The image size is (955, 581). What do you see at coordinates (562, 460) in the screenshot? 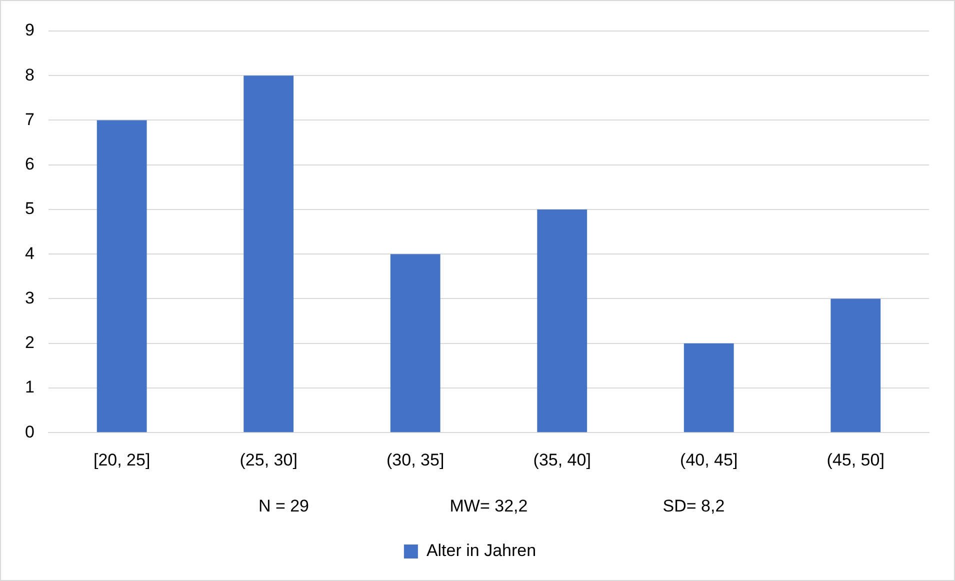
I see `x-tick-label: (35, 40]` at bounding box center [562, 460].